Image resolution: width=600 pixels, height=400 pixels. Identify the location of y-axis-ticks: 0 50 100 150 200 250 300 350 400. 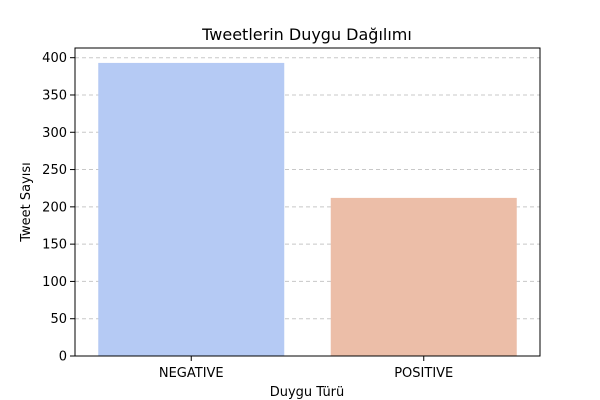
(58, 208).